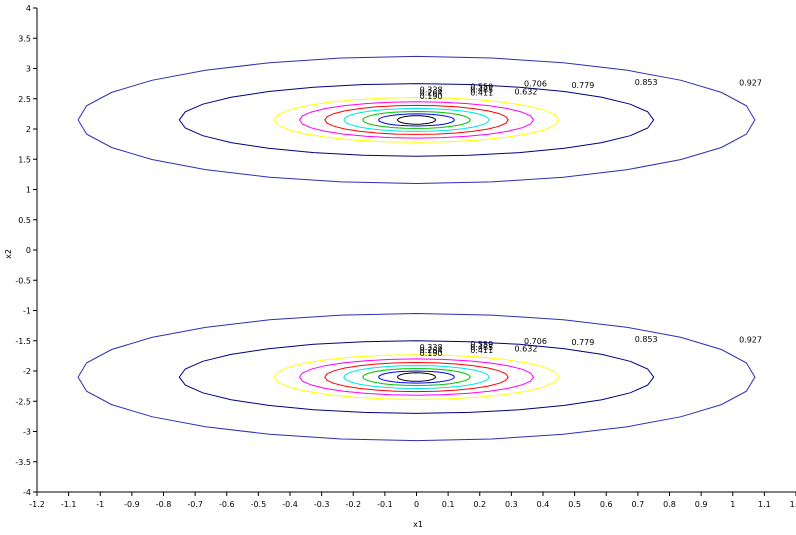 Image resolution: width=796 pixels, height=535 pixels. What do you see at coordinates (479, 504) in the screenshot?
I see `x-tick-label: 0.2` at bounding box center [479, 504].